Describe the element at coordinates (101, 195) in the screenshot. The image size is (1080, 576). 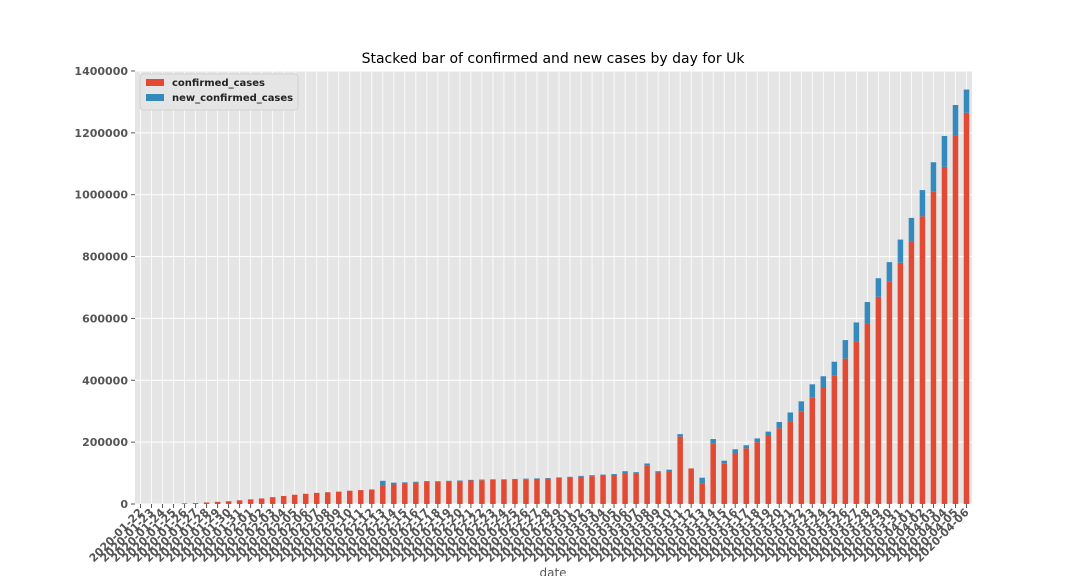
I see `y-tick-label: 1000000` at that location.